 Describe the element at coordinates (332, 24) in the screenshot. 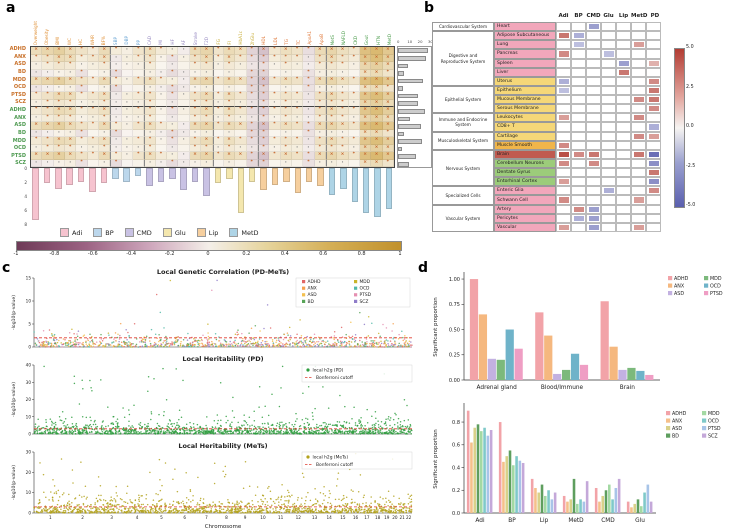

I see `column-label: MetS` at that location.